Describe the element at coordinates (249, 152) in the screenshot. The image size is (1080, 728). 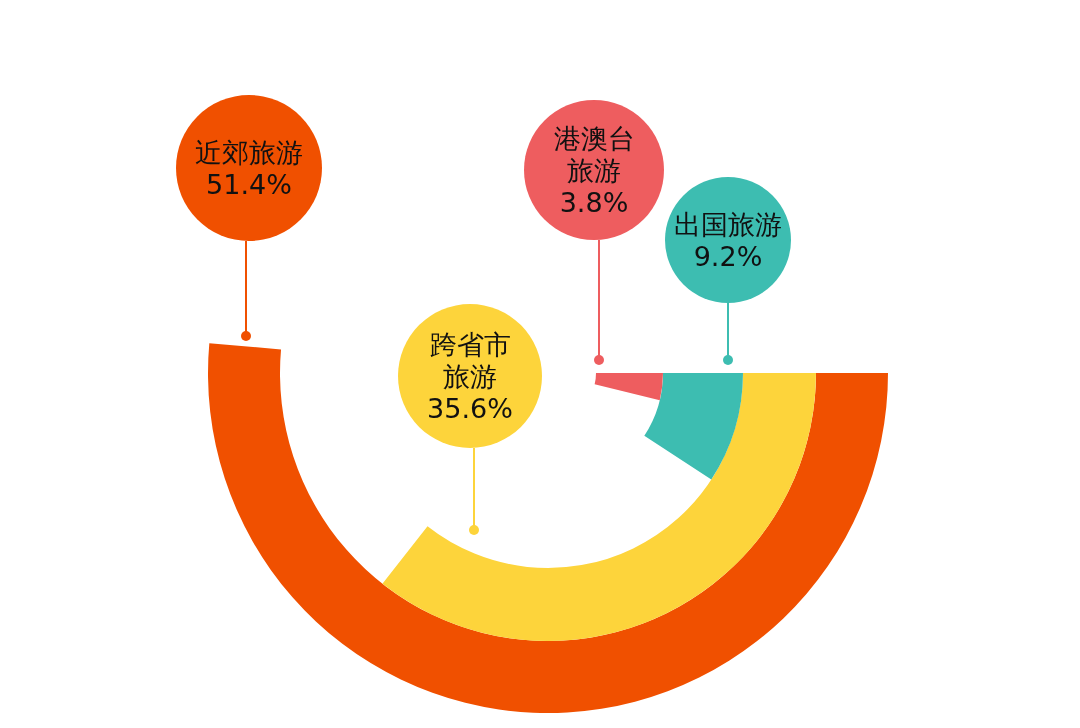
I see `category-label: 近郊旅游` at that location.